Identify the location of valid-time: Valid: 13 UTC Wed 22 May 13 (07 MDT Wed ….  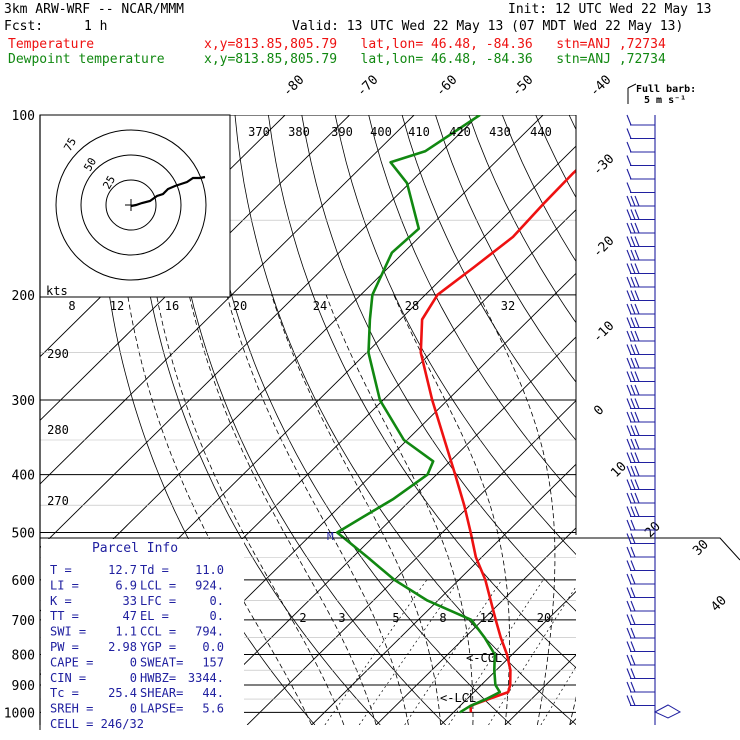
(488, 26).